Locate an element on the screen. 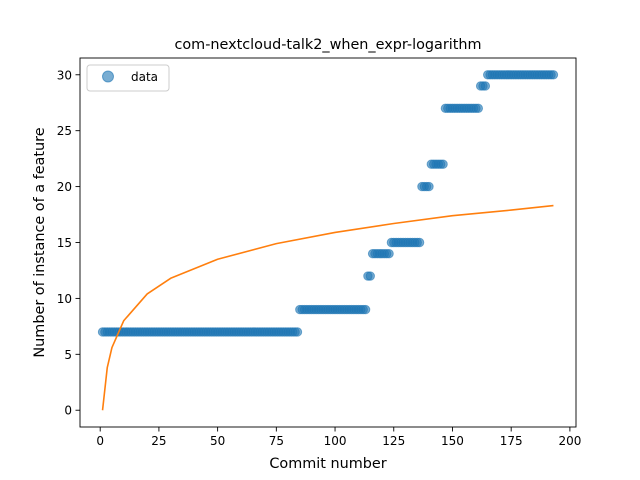  y-tick-label: 10 is located at coordinates (64, 299).